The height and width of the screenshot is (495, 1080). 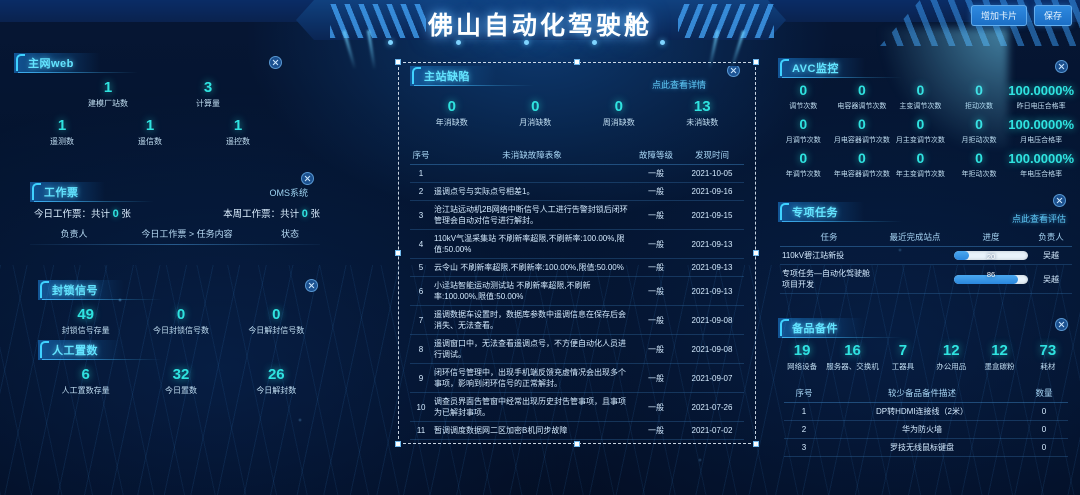 I want to click on stat-today-set: 32 今日置数, so click(x=180, y=381).